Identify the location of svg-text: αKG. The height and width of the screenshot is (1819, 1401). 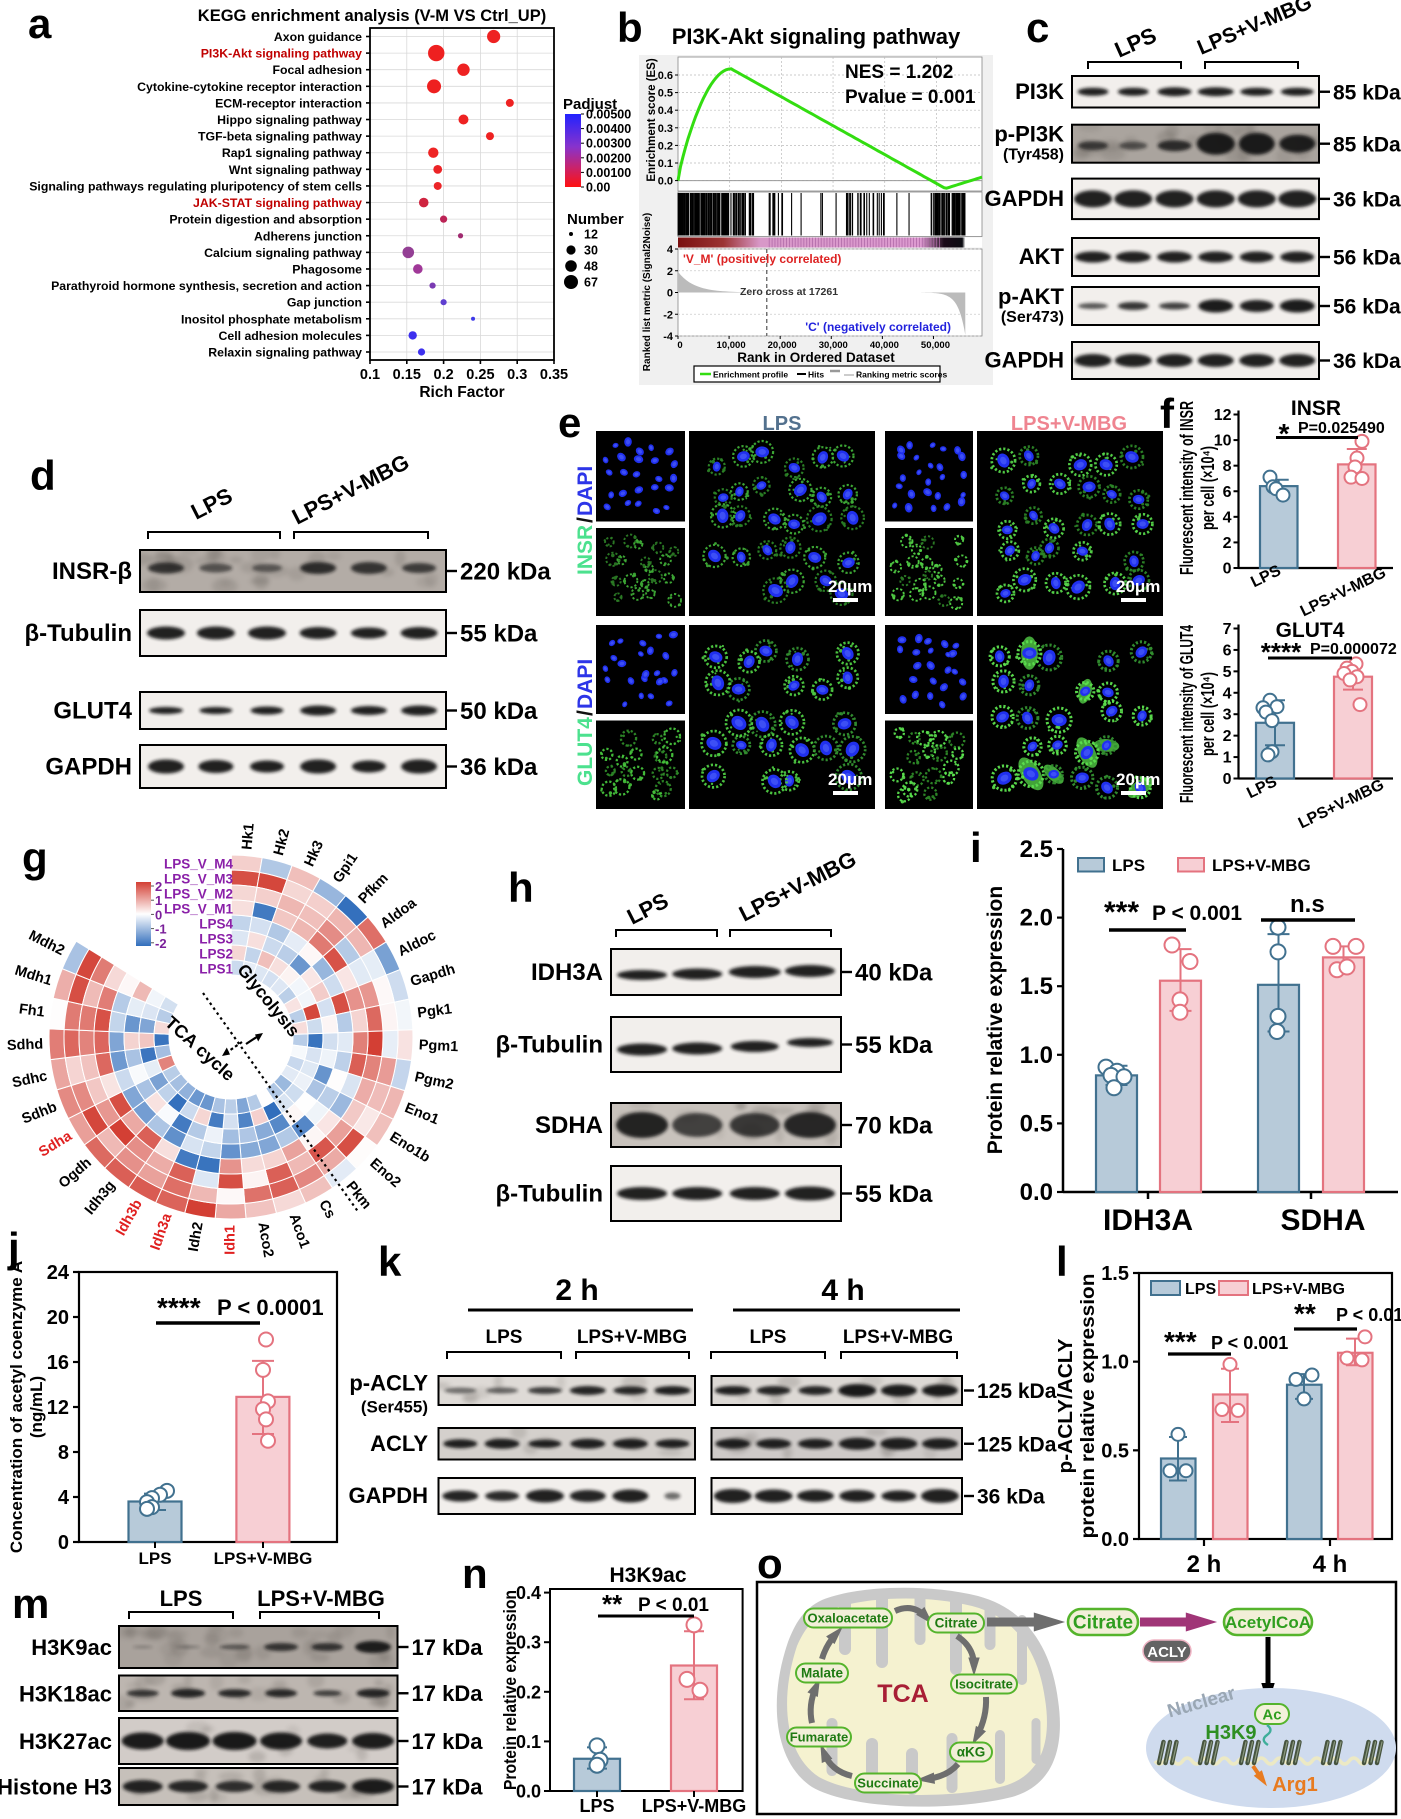
(971, 1752).